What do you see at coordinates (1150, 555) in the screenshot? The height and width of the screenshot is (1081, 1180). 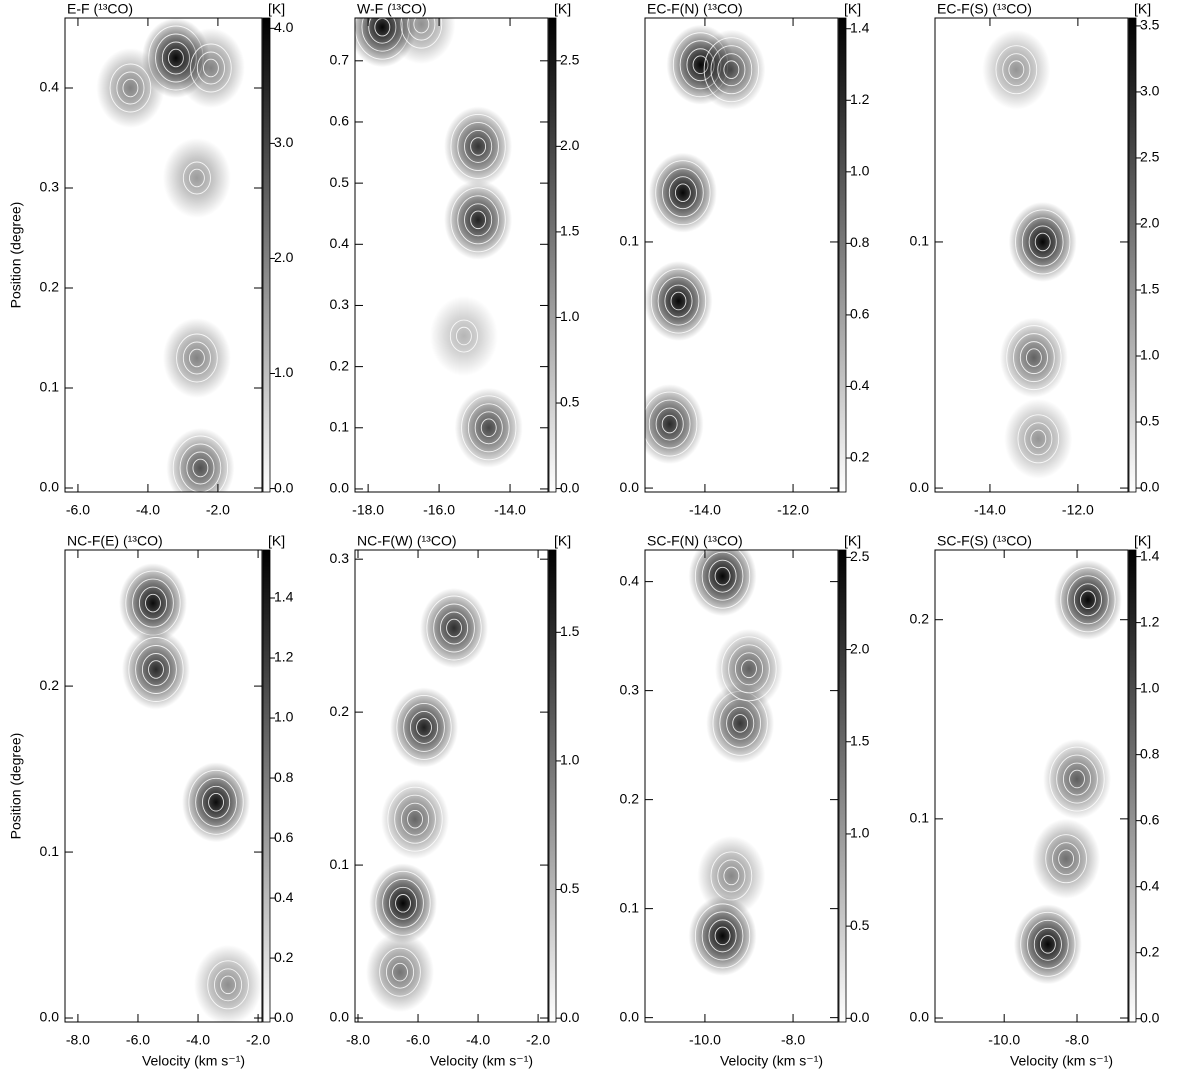 I see `colorbar-tick-label: 1.4` at bounding box center [1150, 555].